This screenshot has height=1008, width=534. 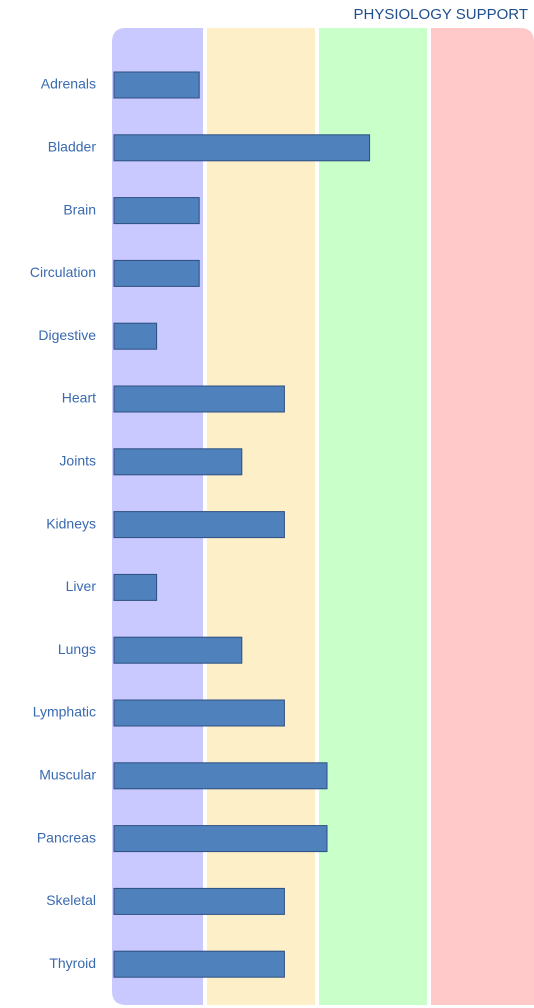 I want to click on chart-title: PHYSIOLOGY SUPPORT, so click(x=441, y=14).